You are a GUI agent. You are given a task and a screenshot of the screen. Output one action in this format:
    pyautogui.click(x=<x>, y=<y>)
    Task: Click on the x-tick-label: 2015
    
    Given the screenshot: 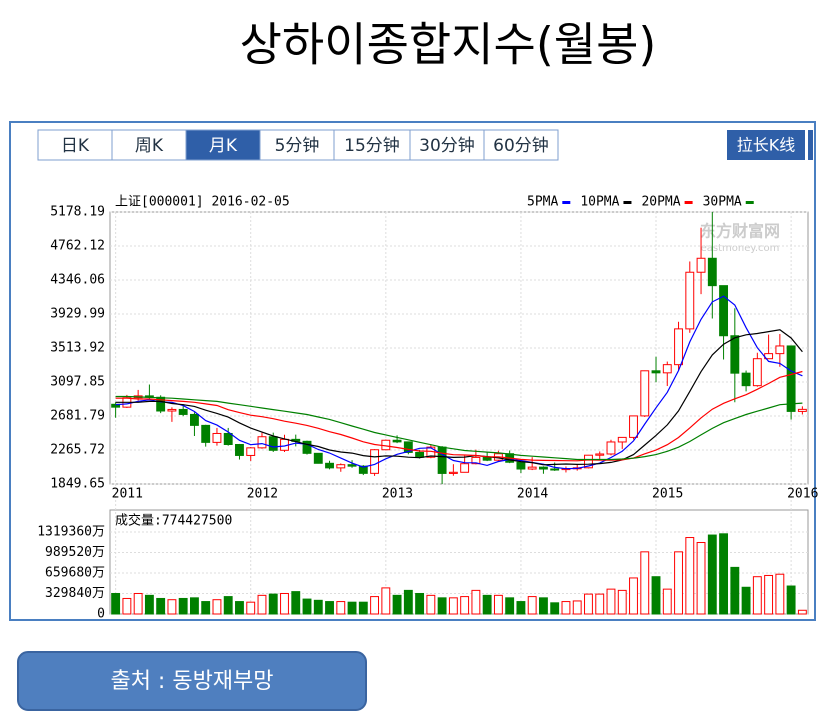 What is the action you would take?
    pyautogui.click(x=667, y=494)
    